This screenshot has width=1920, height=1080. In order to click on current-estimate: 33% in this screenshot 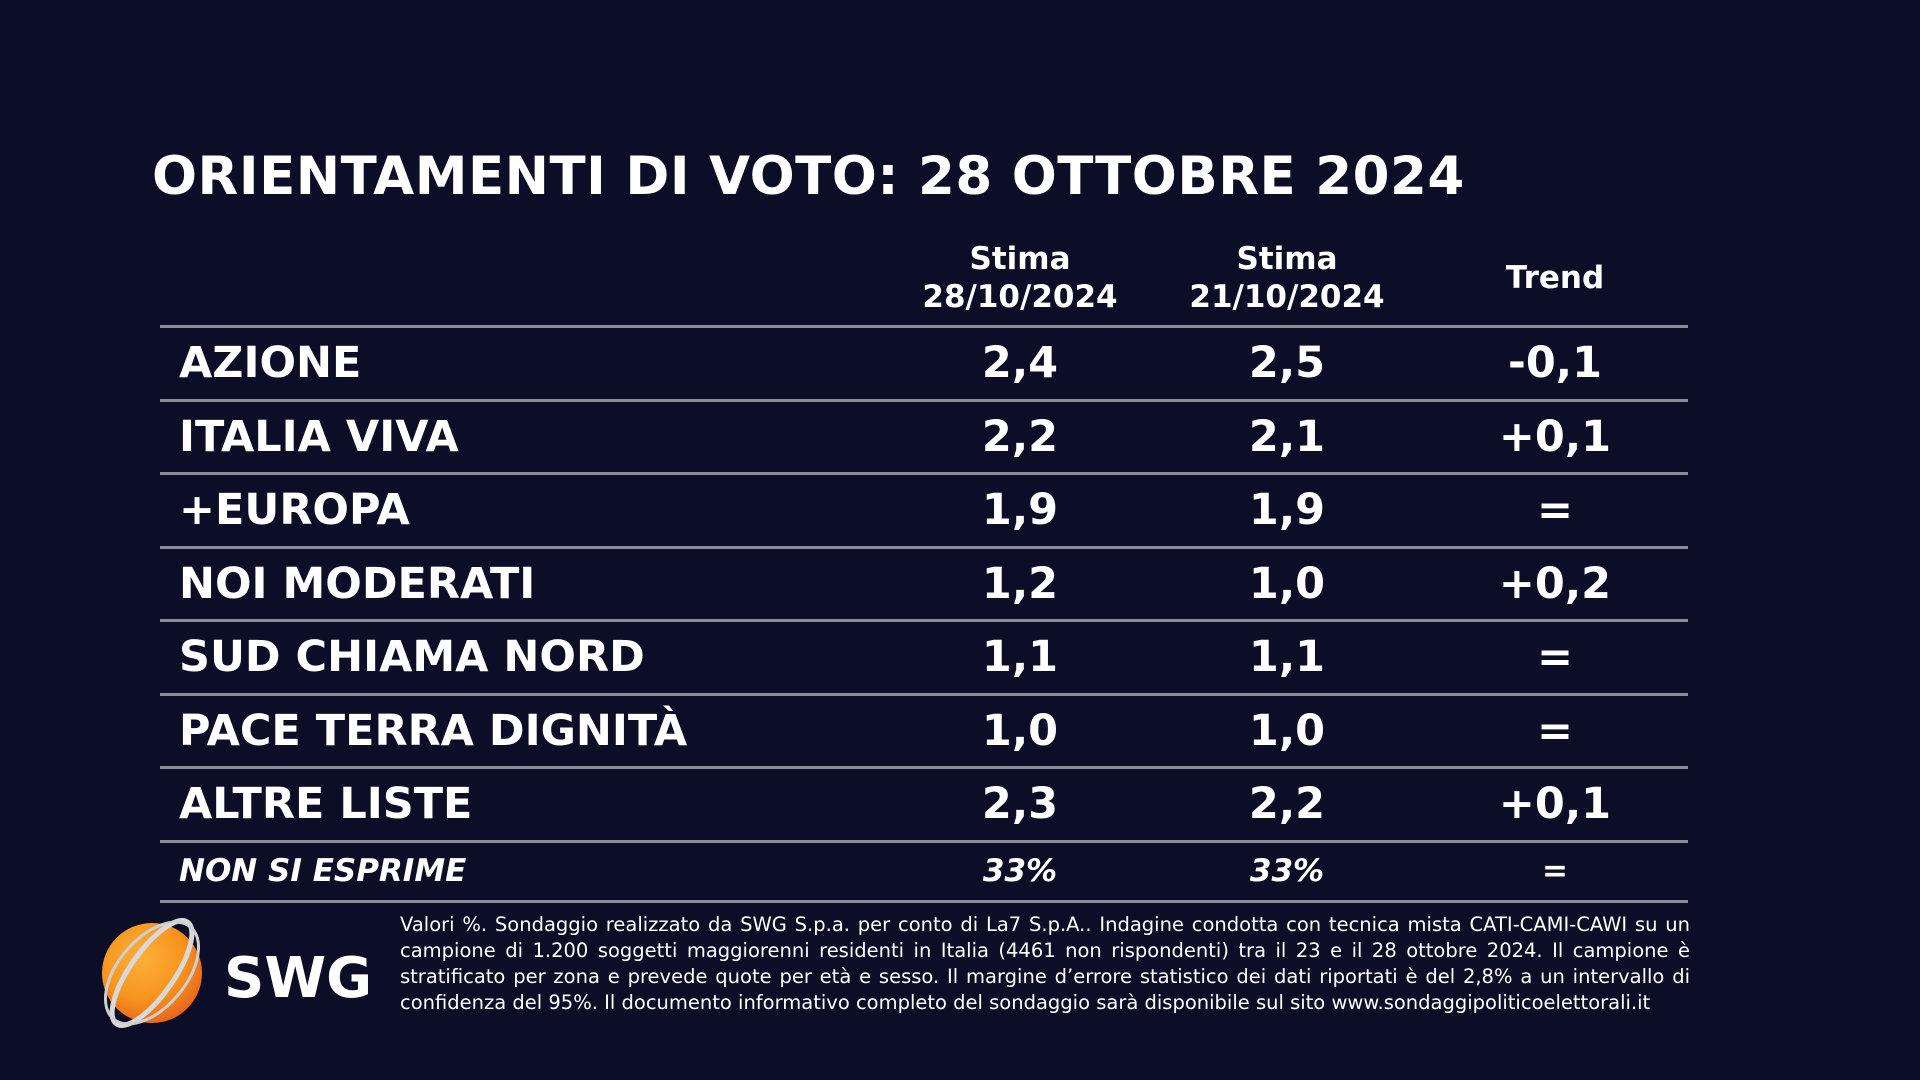, I will do `click(1020, 871)`.